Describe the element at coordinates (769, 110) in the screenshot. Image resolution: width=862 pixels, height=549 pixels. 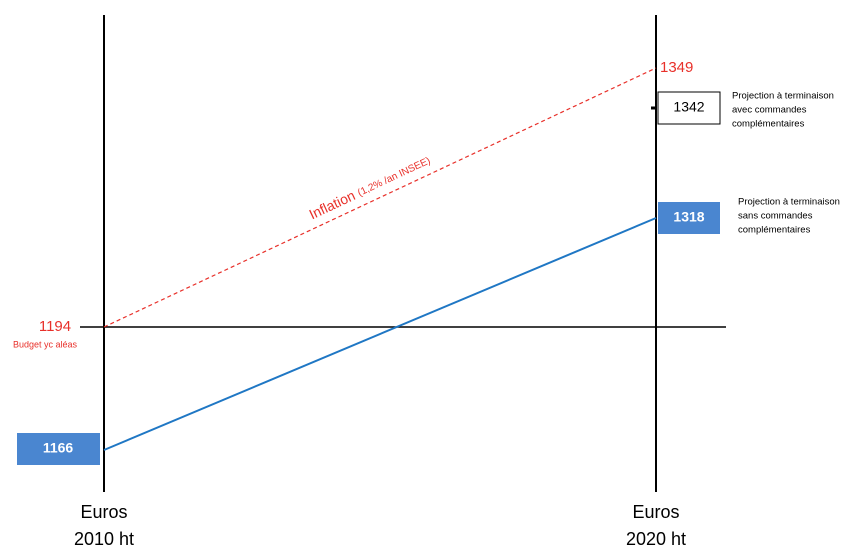
I see `projection-text-1: avec commandes` at that location.